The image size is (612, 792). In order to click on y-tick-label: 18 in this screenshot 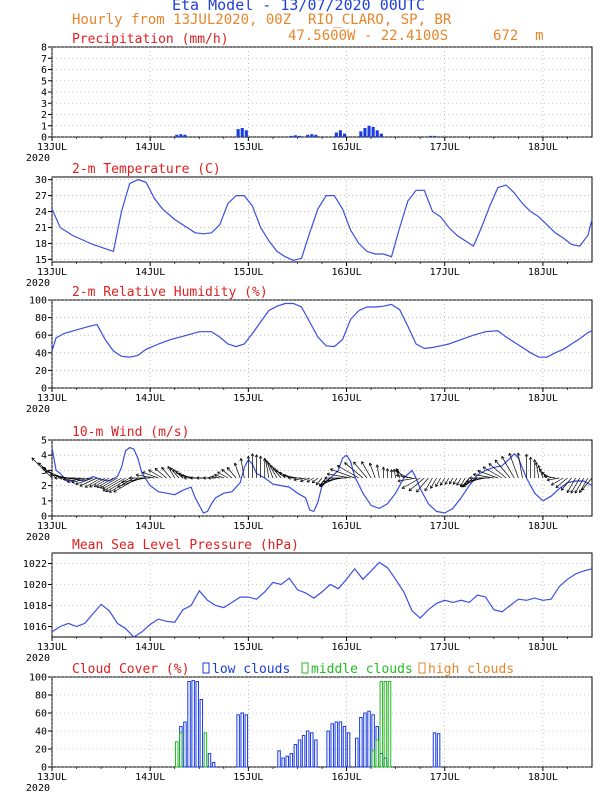, I will do `click(41, 244)`.